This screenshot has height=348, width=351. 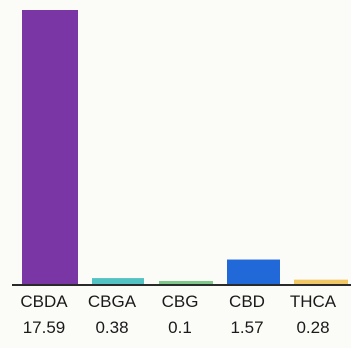 What do you see at coordinates (111, 327) in the screenshot?
I see `value-label-cbga: 0.38` at bounding box center [111, 327].